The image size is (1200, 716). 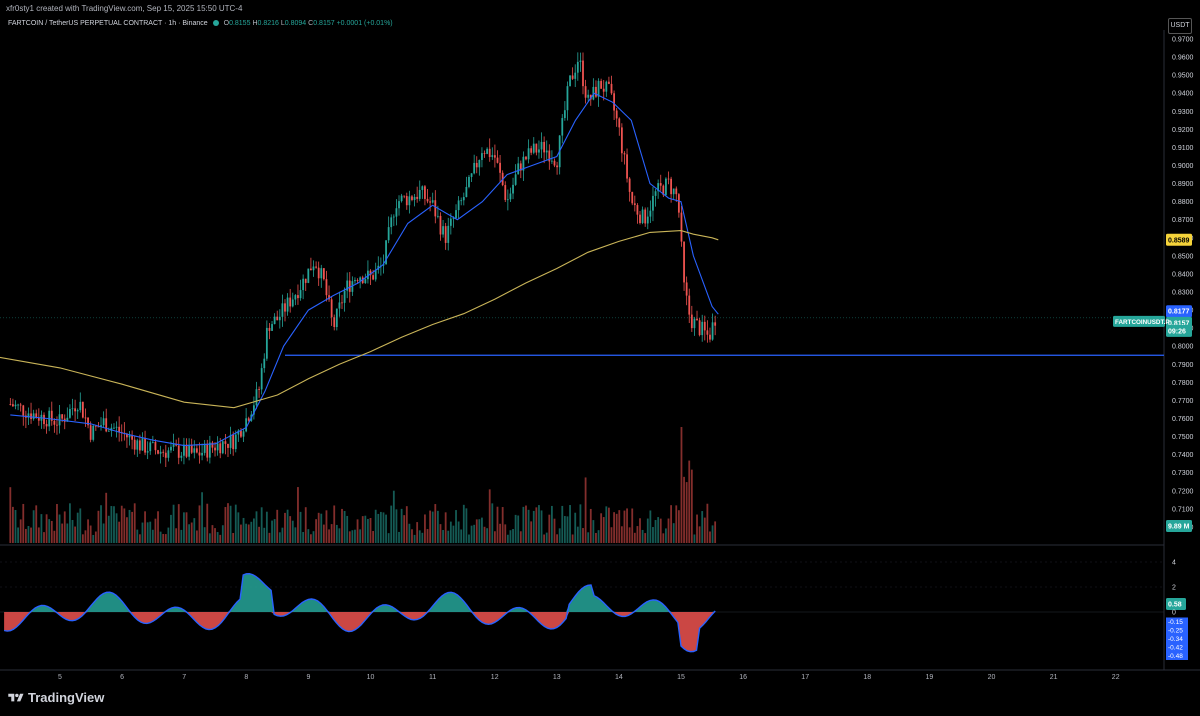 What do you see at coordinates (360, 632) in the screenshot?
I see `osc-negative-area` at bounding box center [360, 632].